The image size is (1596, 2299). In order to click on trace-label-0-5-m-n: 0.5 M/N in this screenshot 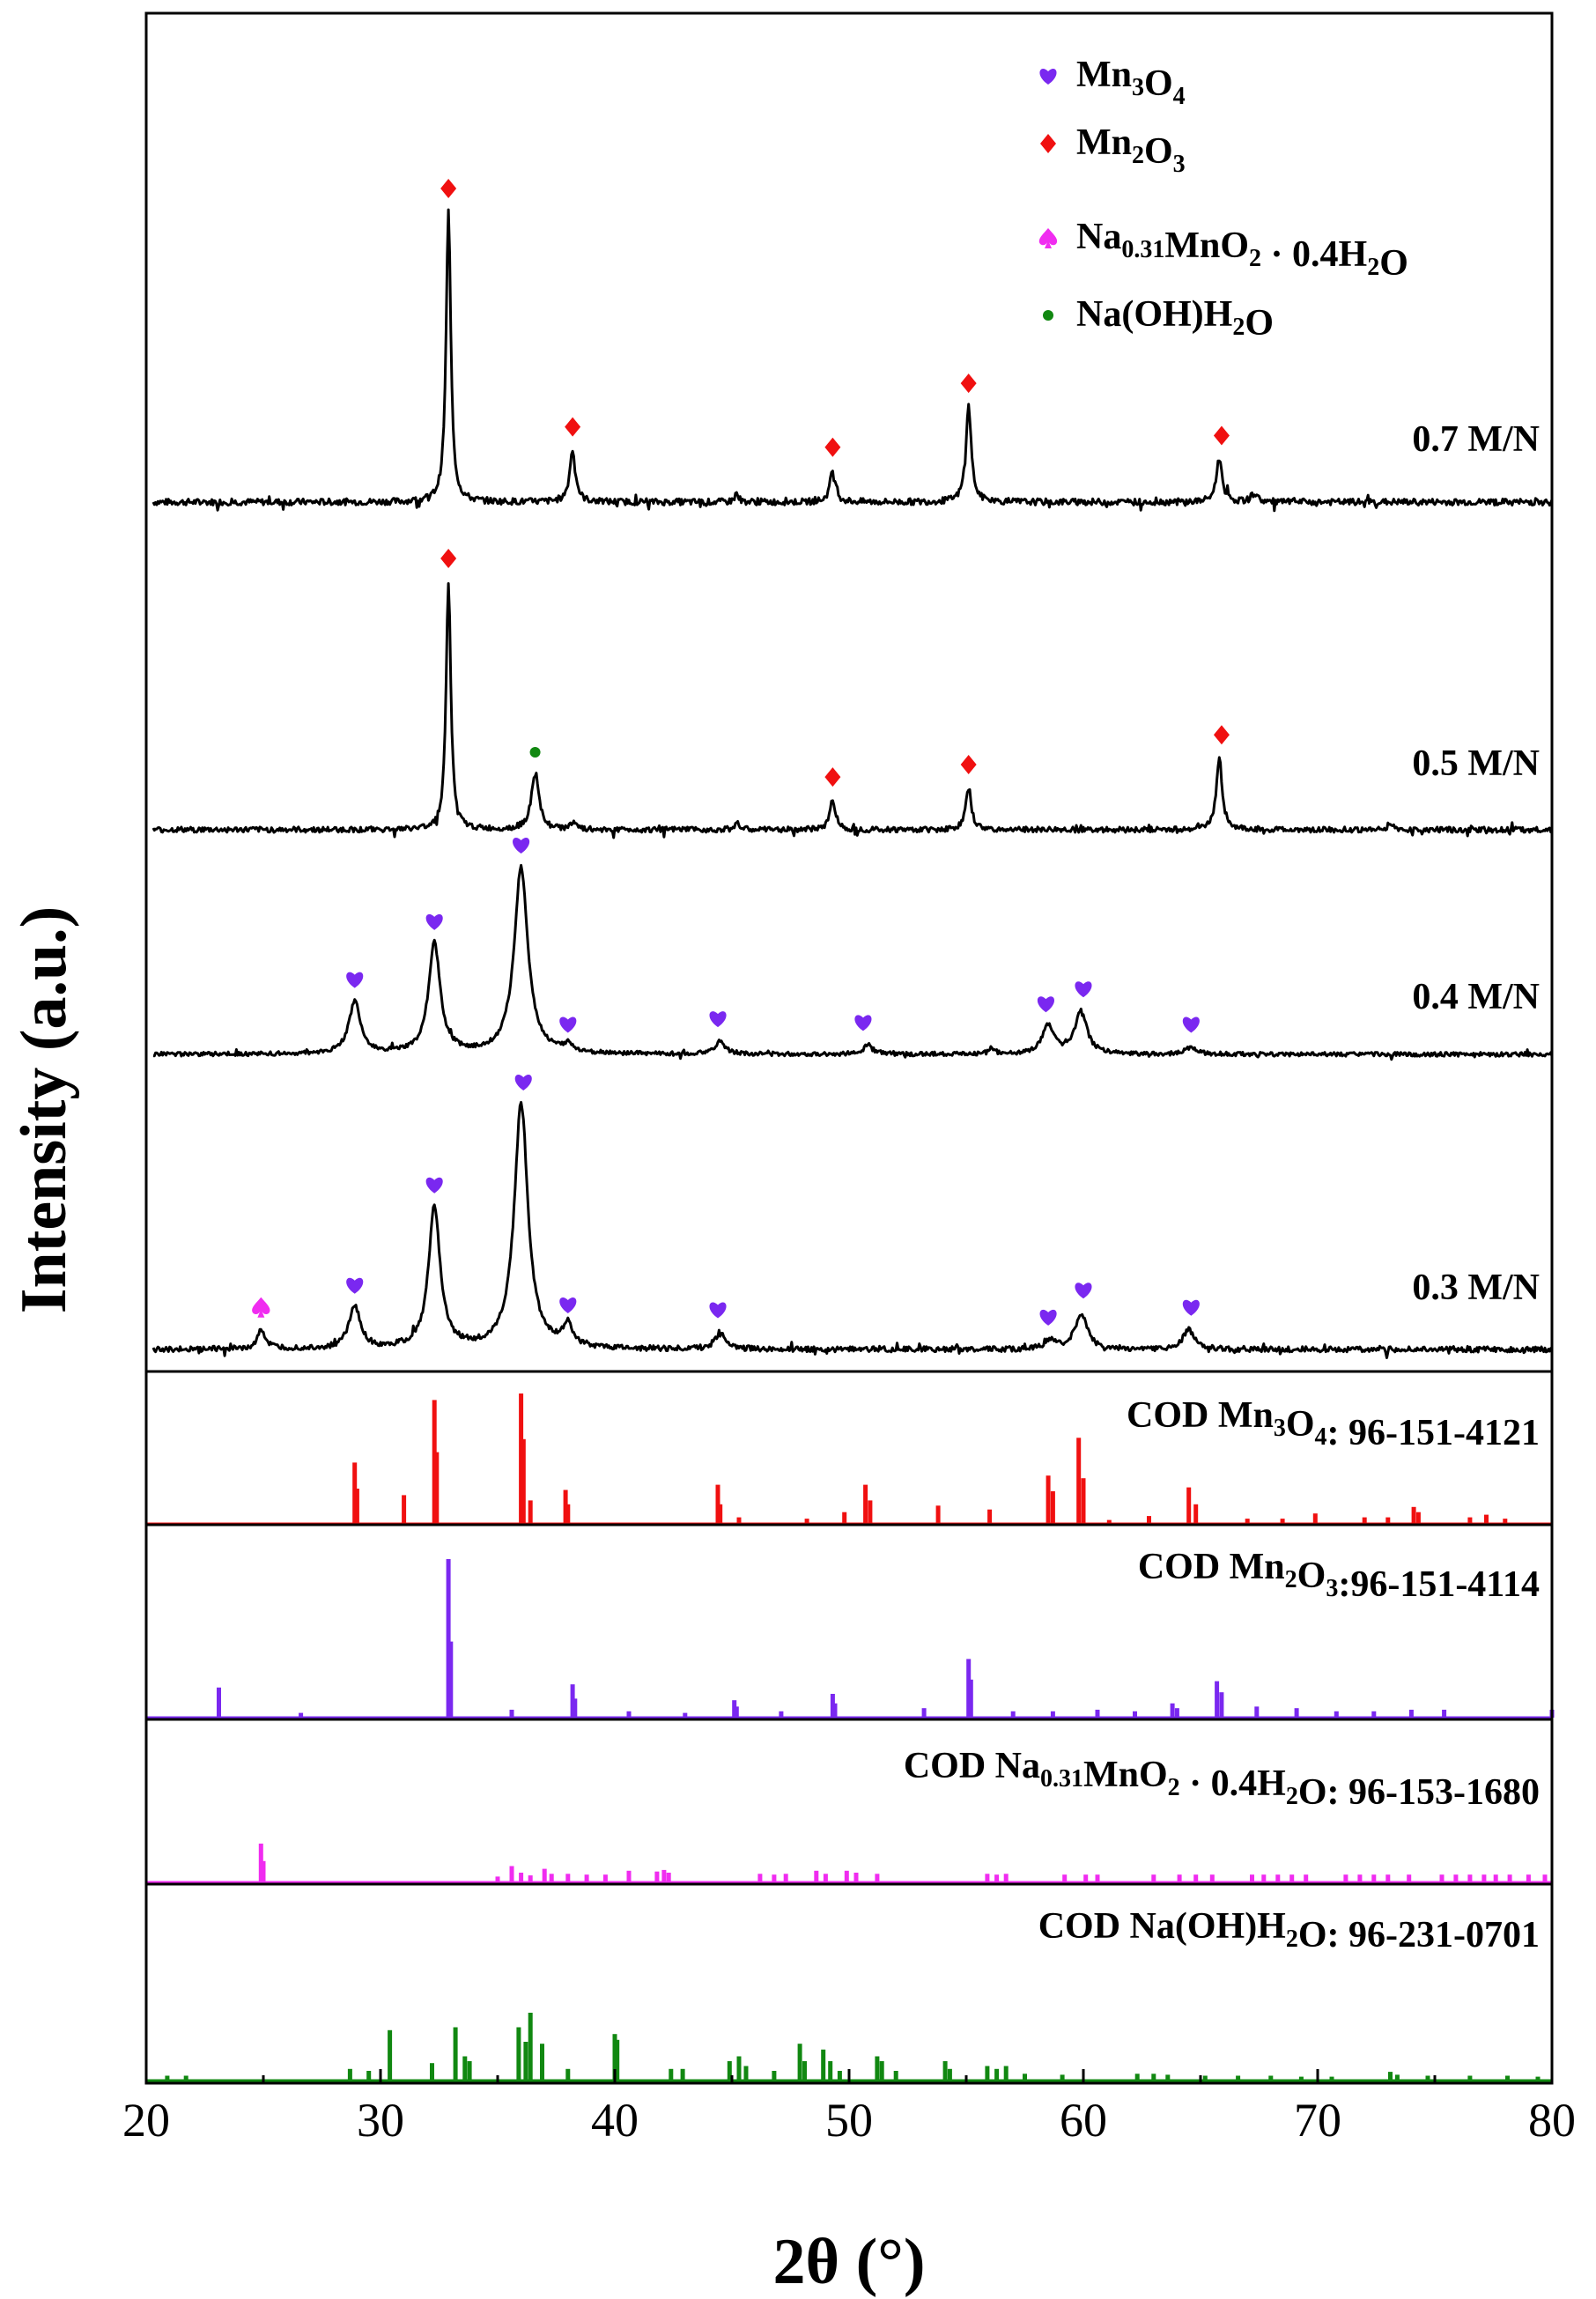, I will do `click(1476, 764)`.